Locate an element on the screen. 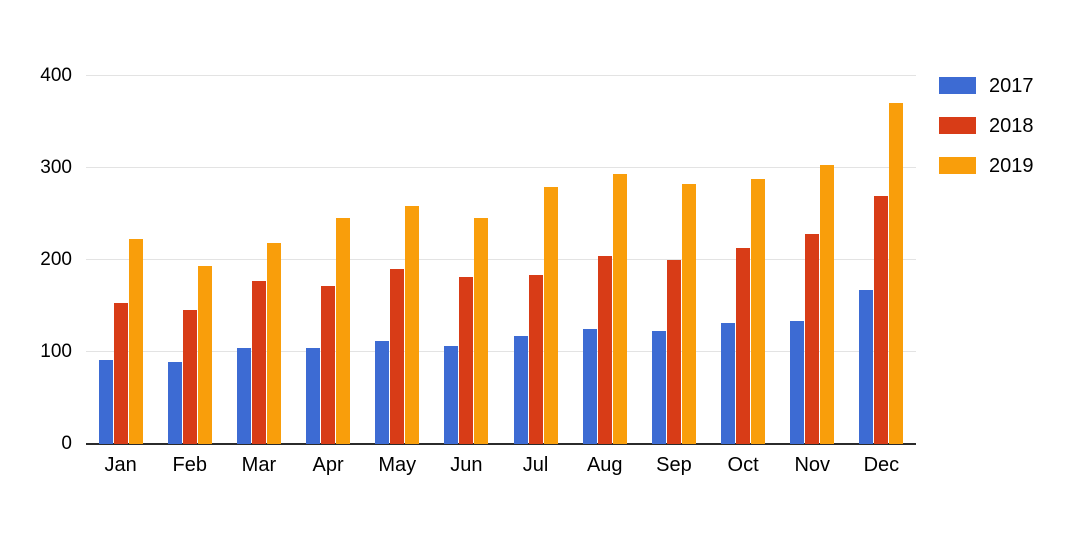 This screenshot has width=1090, height=534. x-tick-label-sep: Sep is located at coordinates (674, 465).